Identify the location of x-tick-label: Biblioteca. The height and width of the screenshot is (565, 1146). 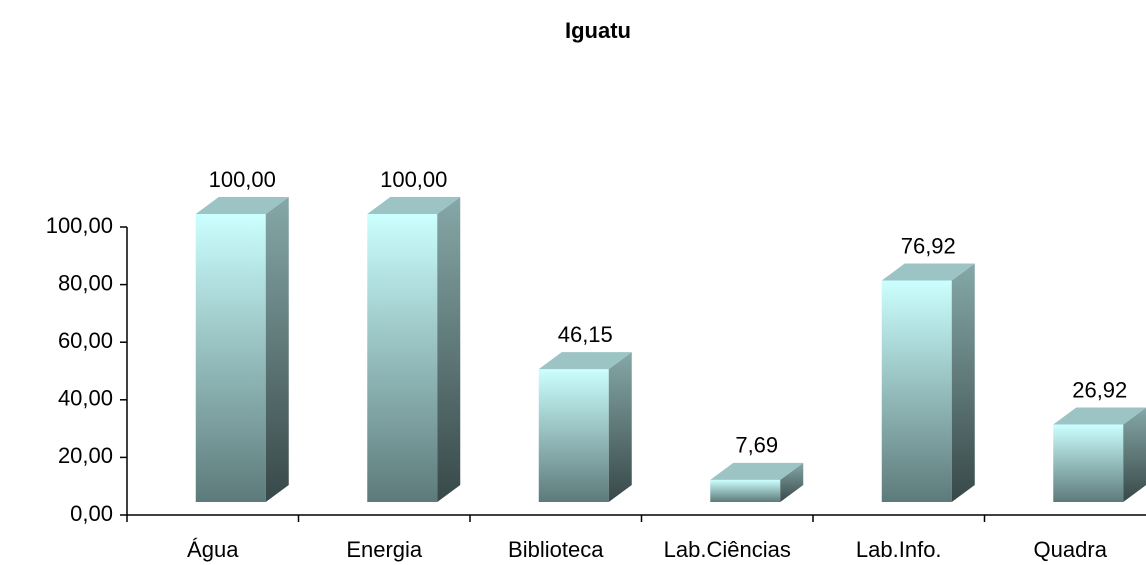
(556, 549).